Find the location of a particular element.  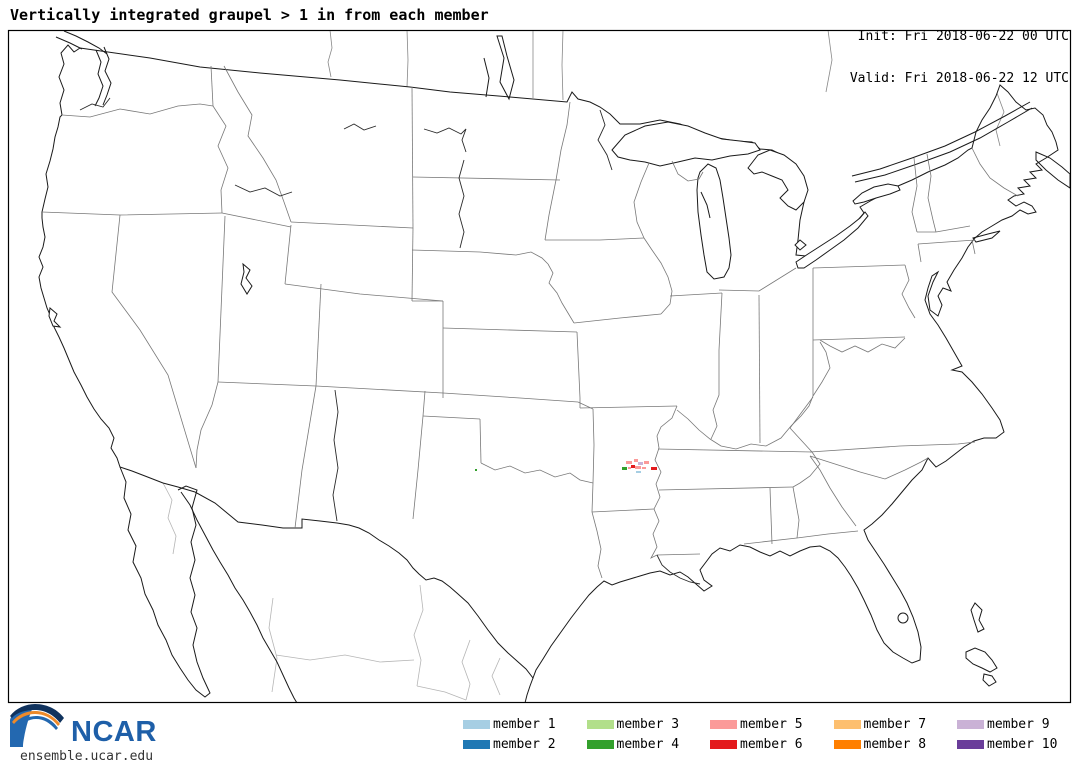

ncar-logo-swoosh-orange is located at coordinates (36, 718).